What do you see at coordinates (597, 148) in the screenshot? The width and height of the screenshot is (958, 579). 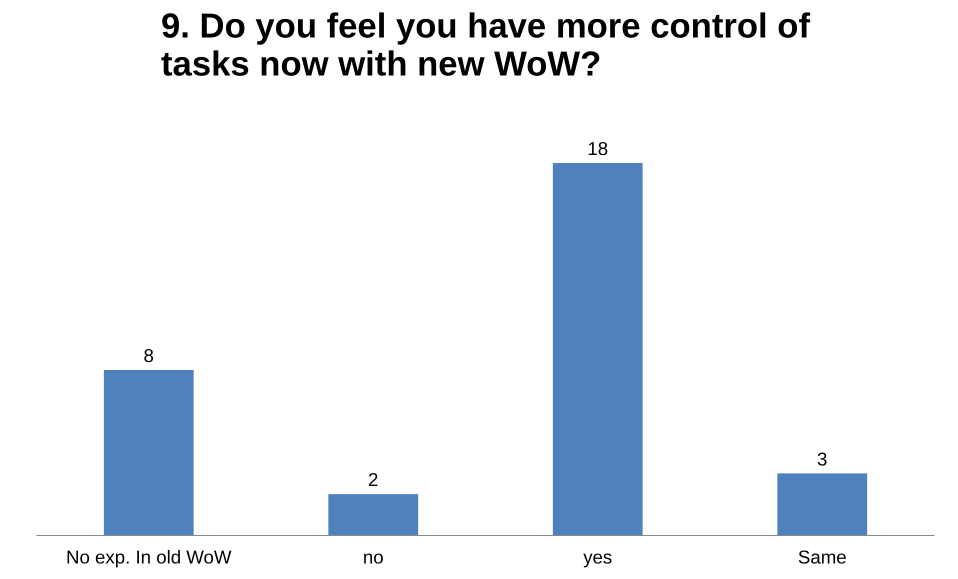 I see `data-label: 18` at bounding box center [597, 148].